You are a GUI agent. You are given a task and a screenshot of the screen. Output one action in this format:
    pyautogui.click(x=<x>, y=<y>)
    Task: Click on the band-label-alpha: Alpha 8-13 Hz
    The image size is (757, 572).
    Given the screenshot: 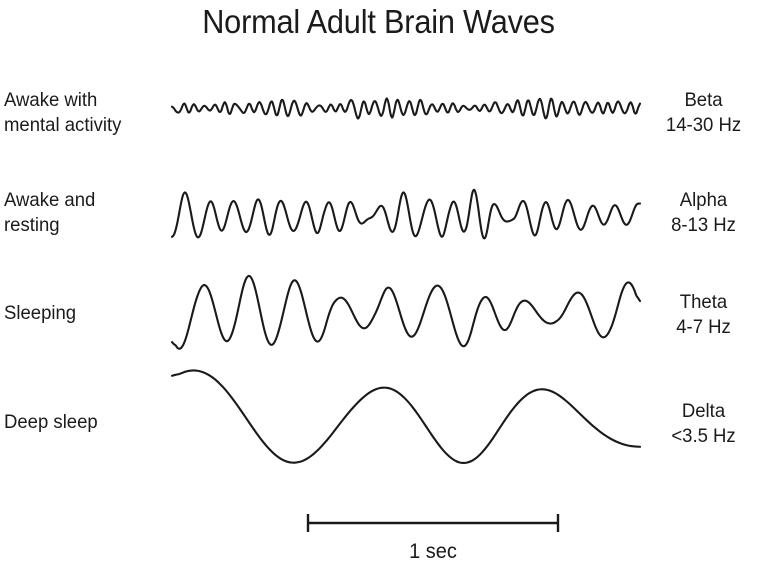 What is the action you would take?
    pyautogui.click(x=704, y=213)
    